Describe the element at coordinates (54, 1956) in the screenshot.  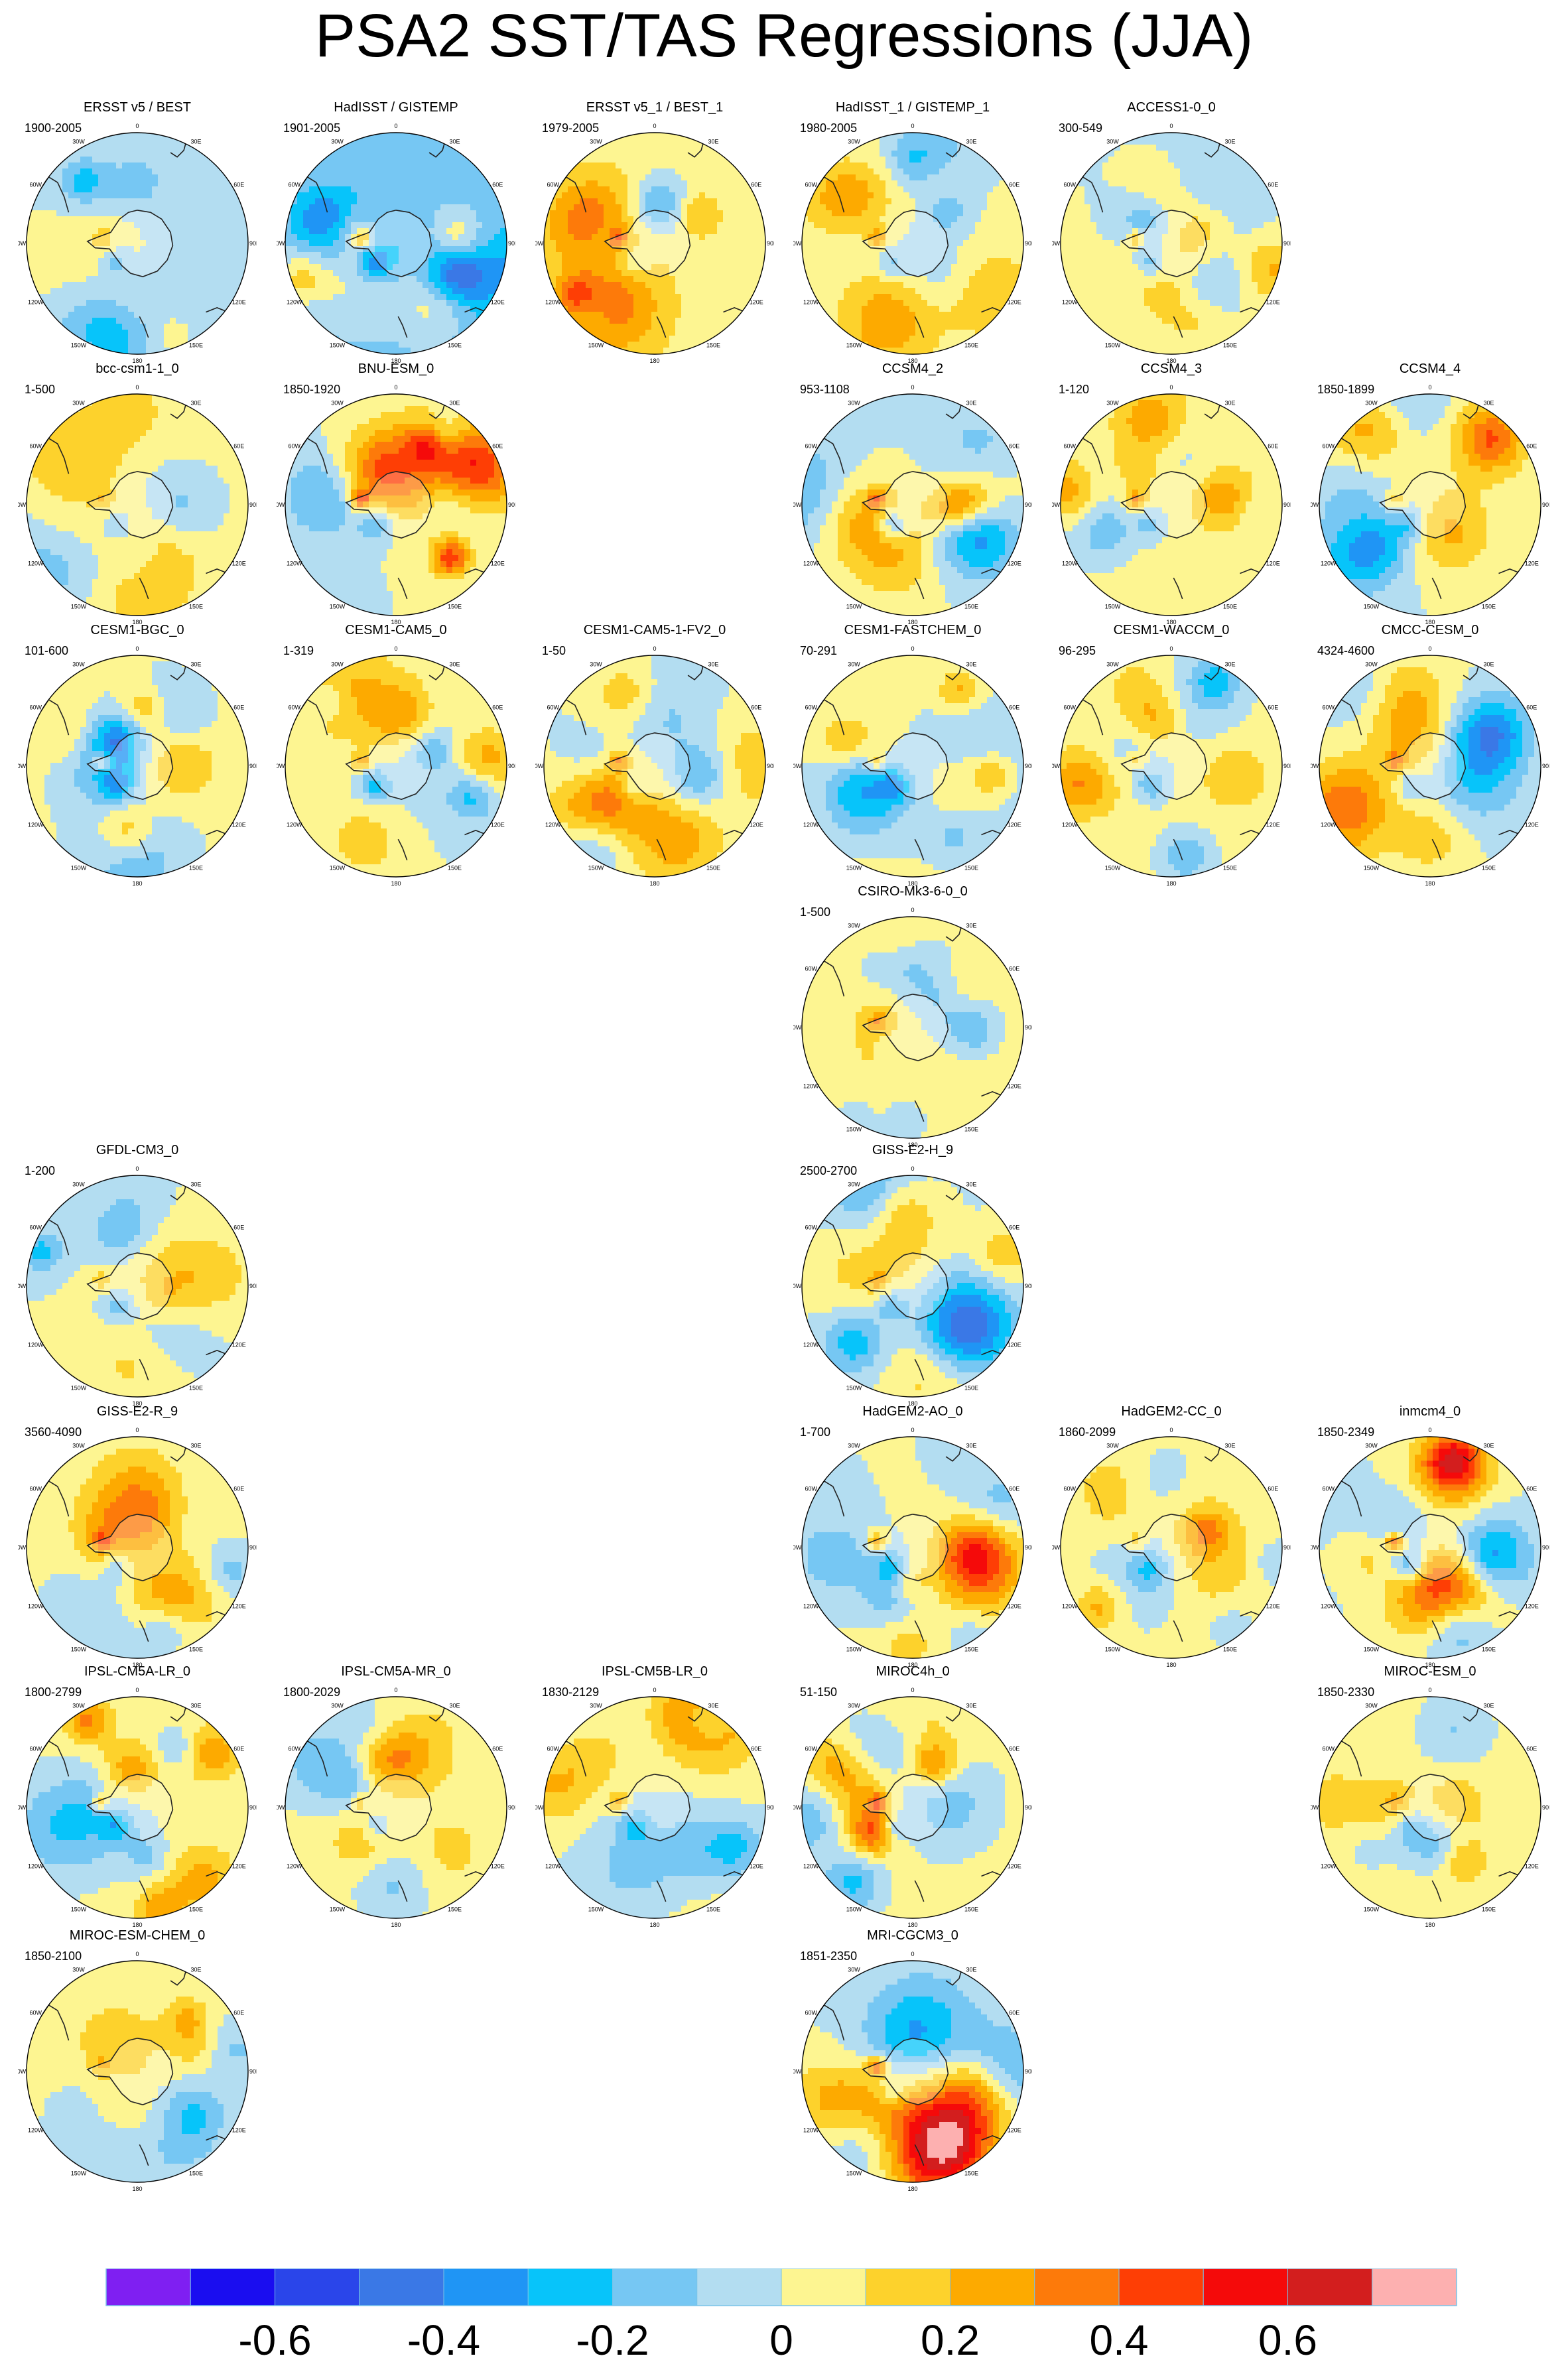
I see `panel-period: 1850-2100` at that location.